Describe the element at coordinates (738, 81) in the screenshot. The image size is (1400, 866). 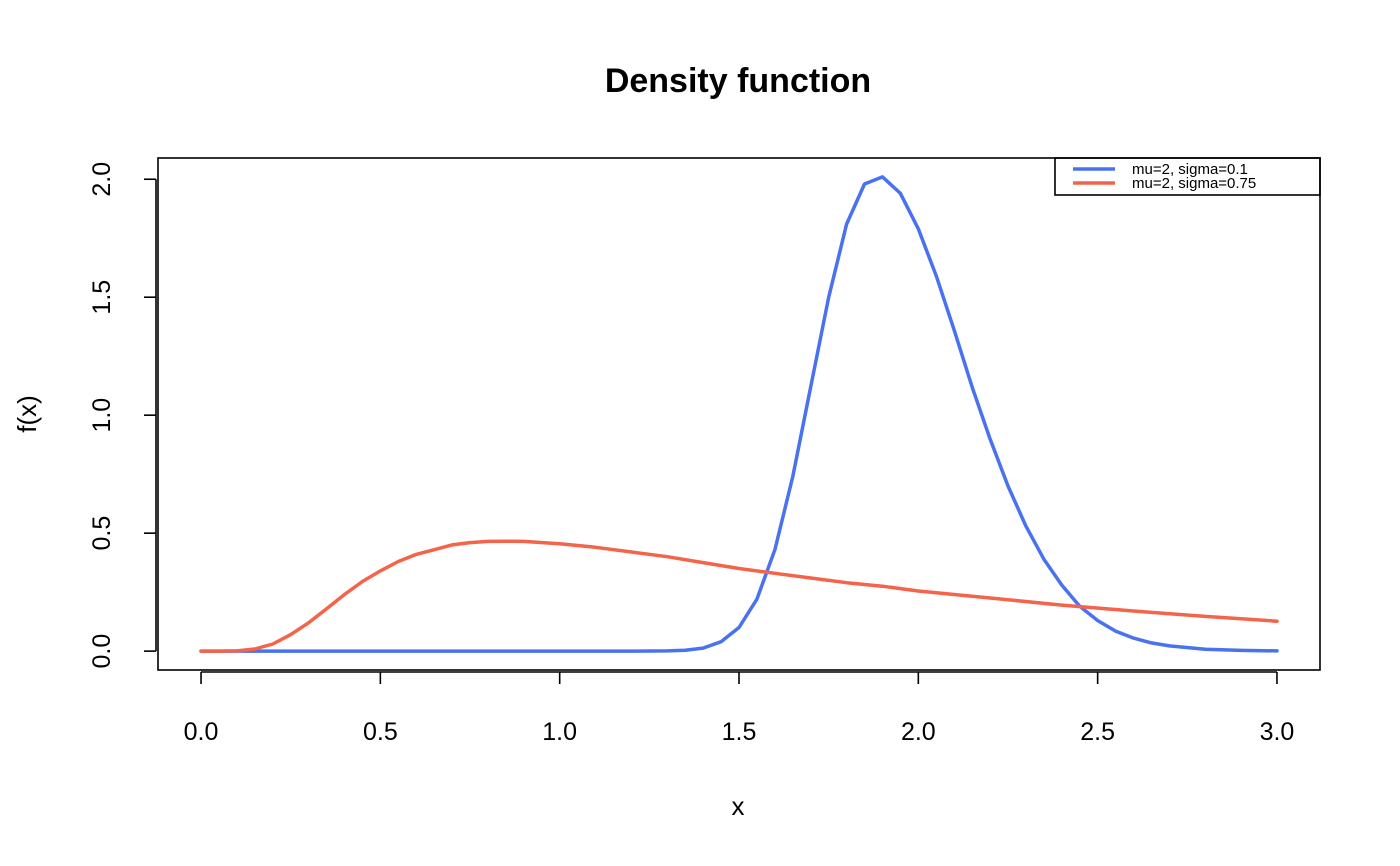
I see `chart-title: Density function` at that location.